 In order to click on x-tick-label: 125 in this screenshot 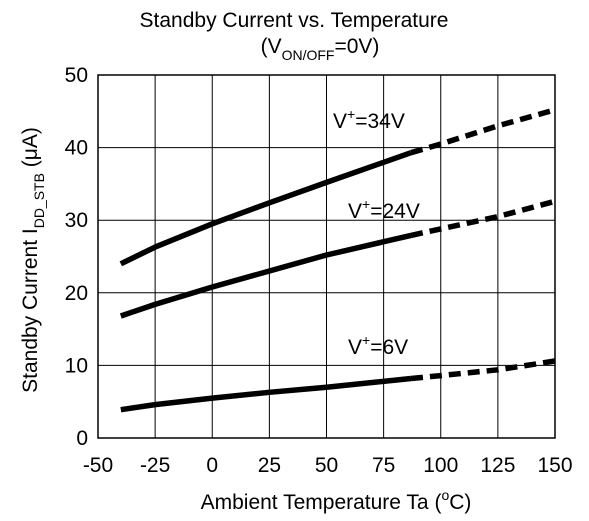, I will do `click(497, 465)`.